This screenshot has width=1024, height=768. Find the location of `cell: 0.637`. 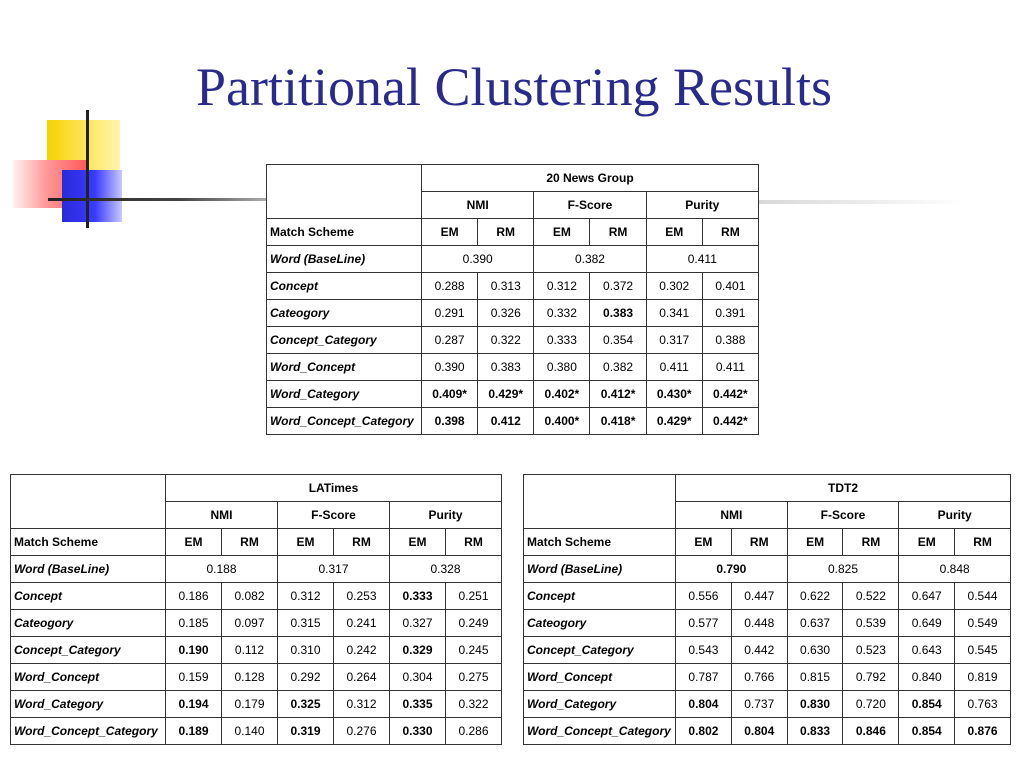

cell: 0.637 is located at coordinates (815, 623).